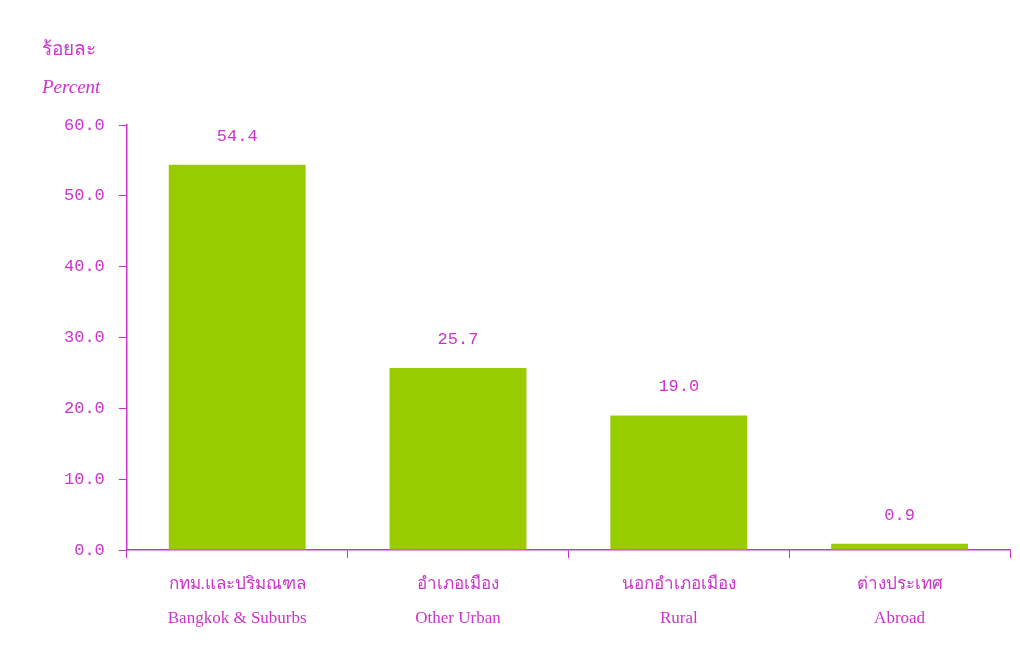 This screenshot has width=1020, height=646. Describe the element at coordinates (89, 550) in the screenshot. I see `y-tick-label: 0.0` at that location.